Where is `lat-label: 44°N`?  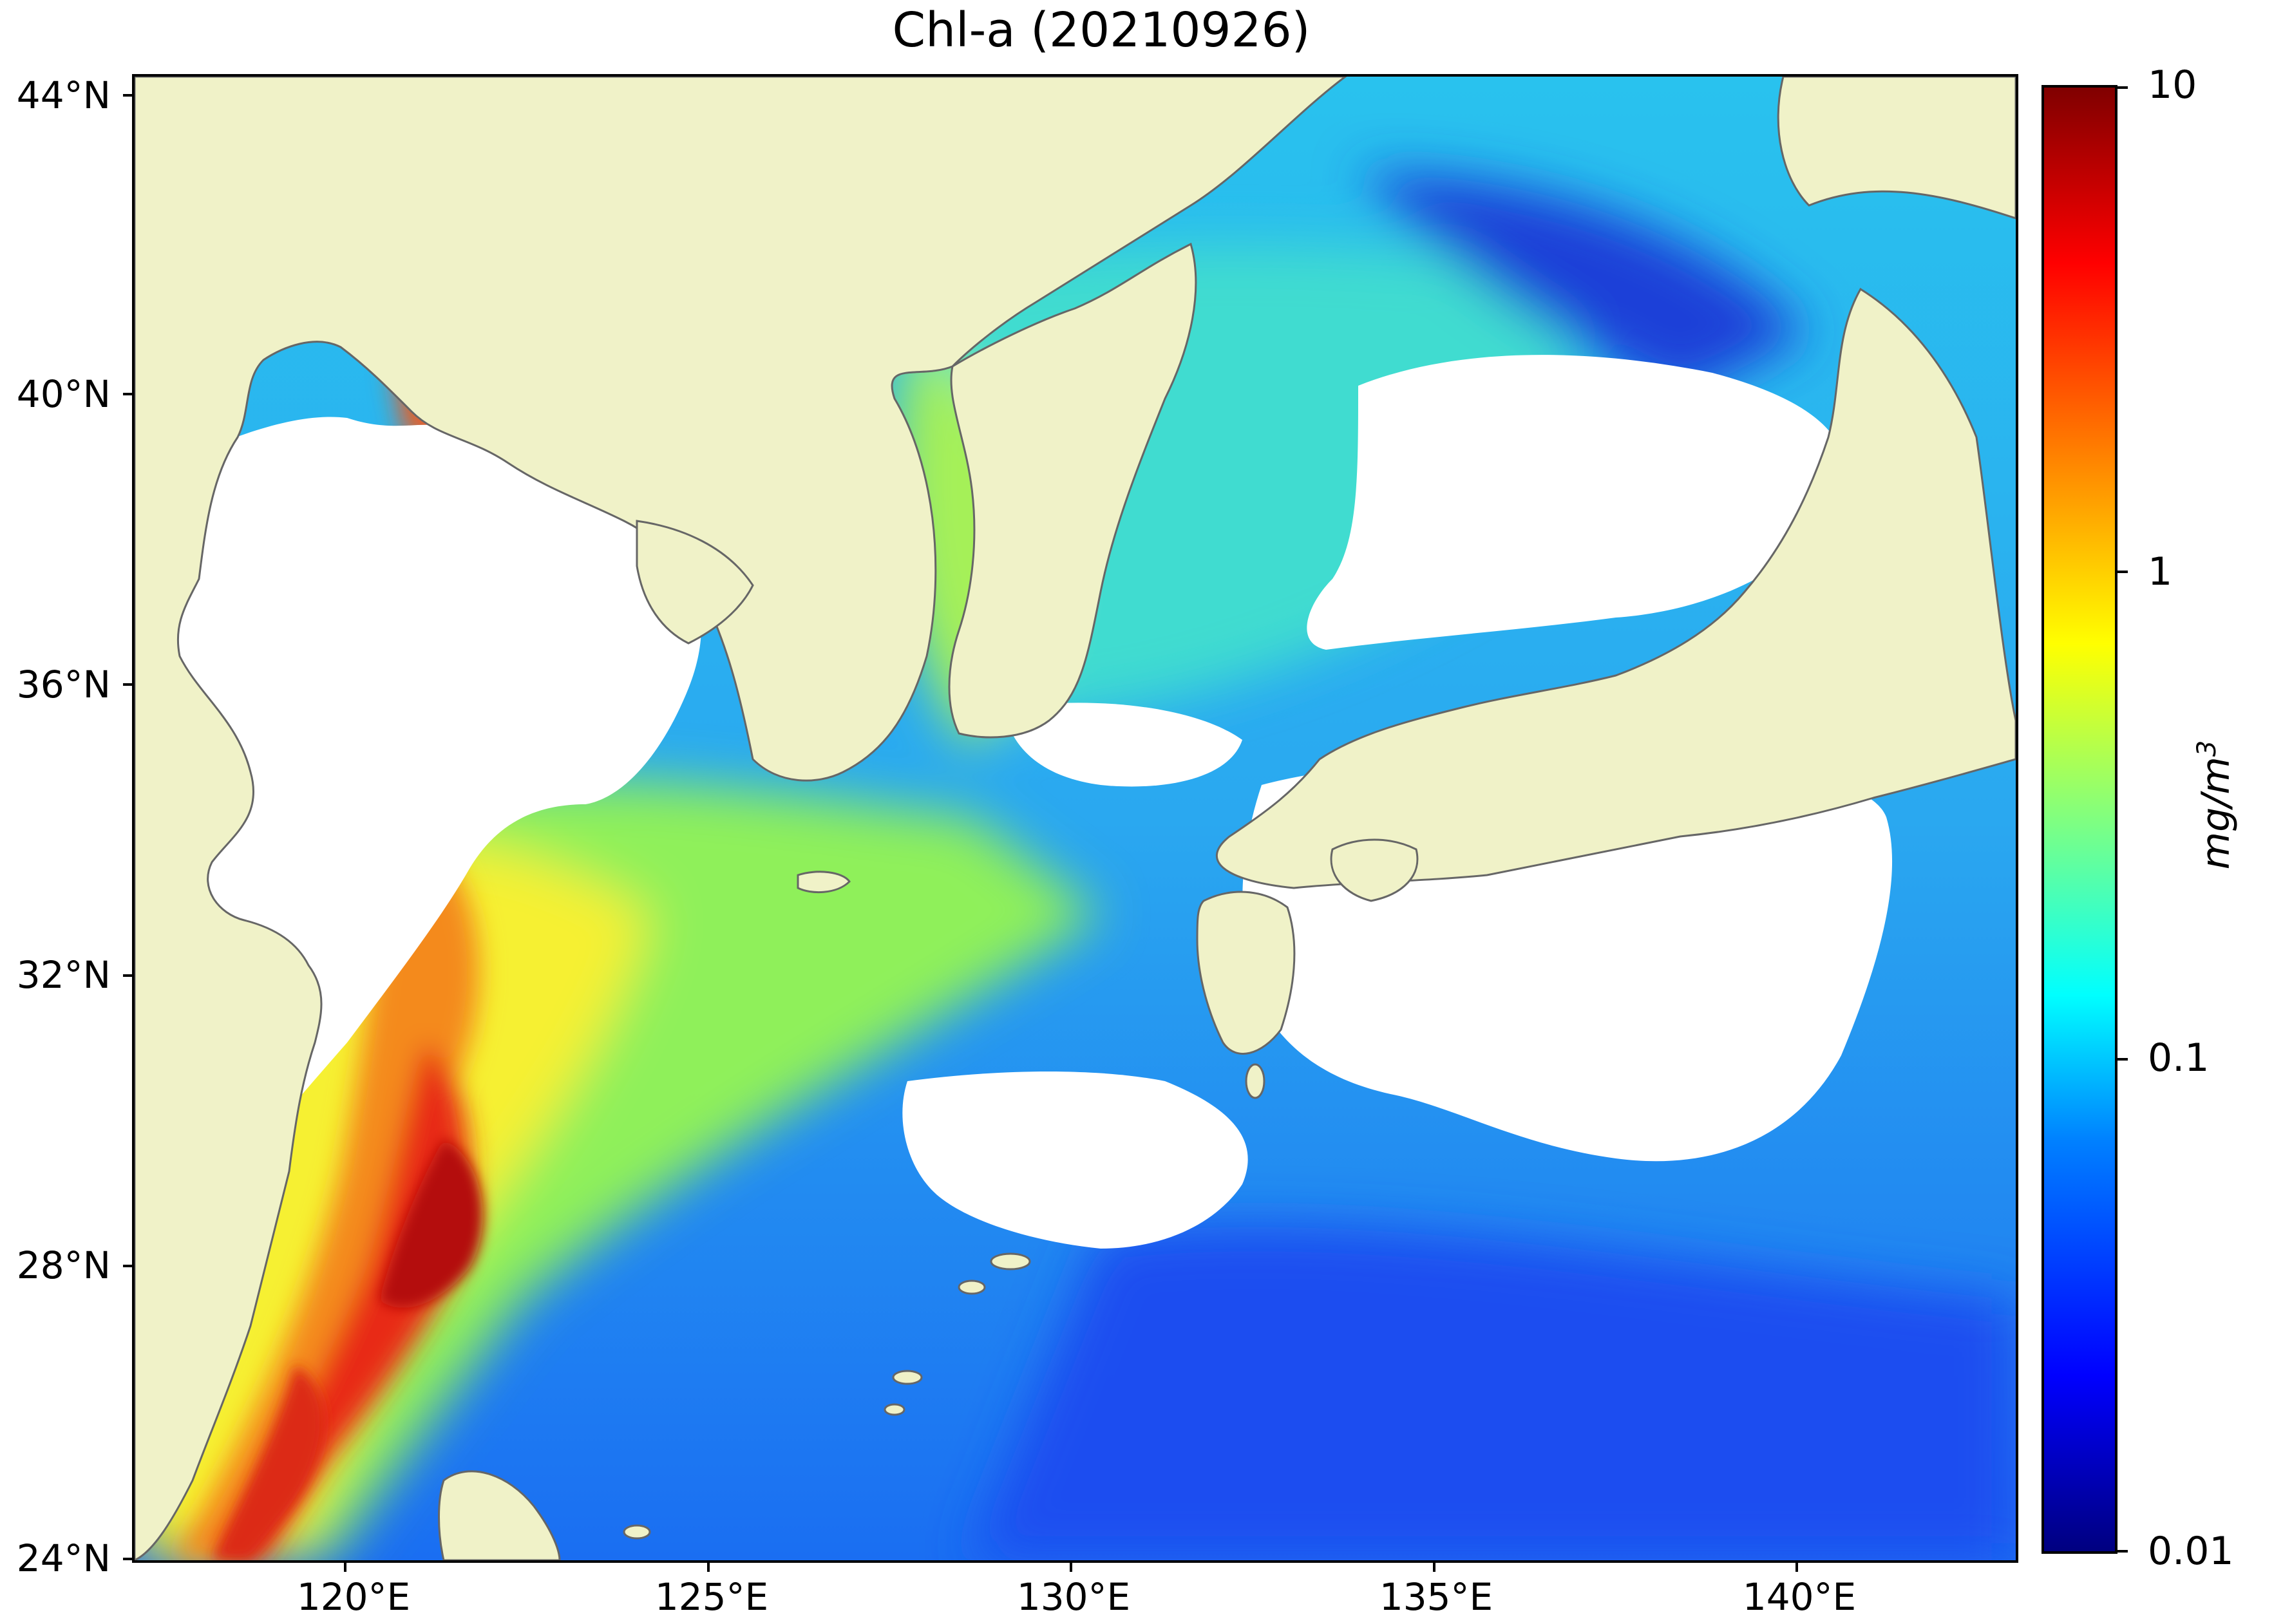
lat-label: 44°N is located at coordinates (63, 95).